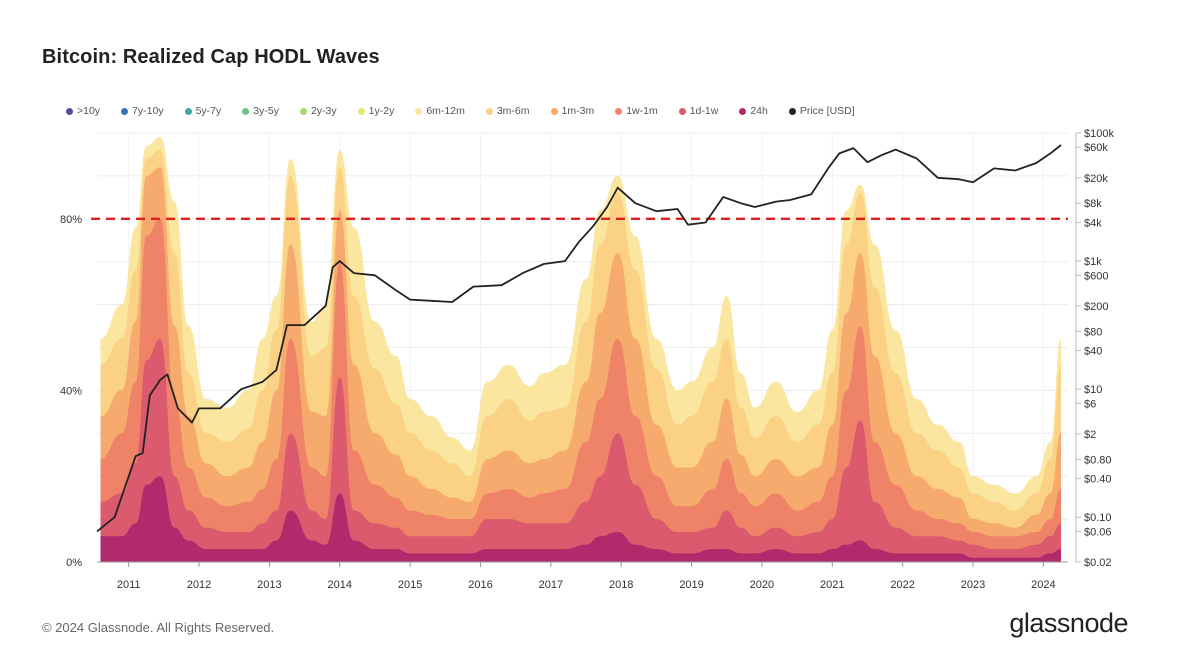  What do you see at coordinates (1068, 623) in the screenshot?
I see `brand-logo: glassnode` at bounding box center [1068, 623].